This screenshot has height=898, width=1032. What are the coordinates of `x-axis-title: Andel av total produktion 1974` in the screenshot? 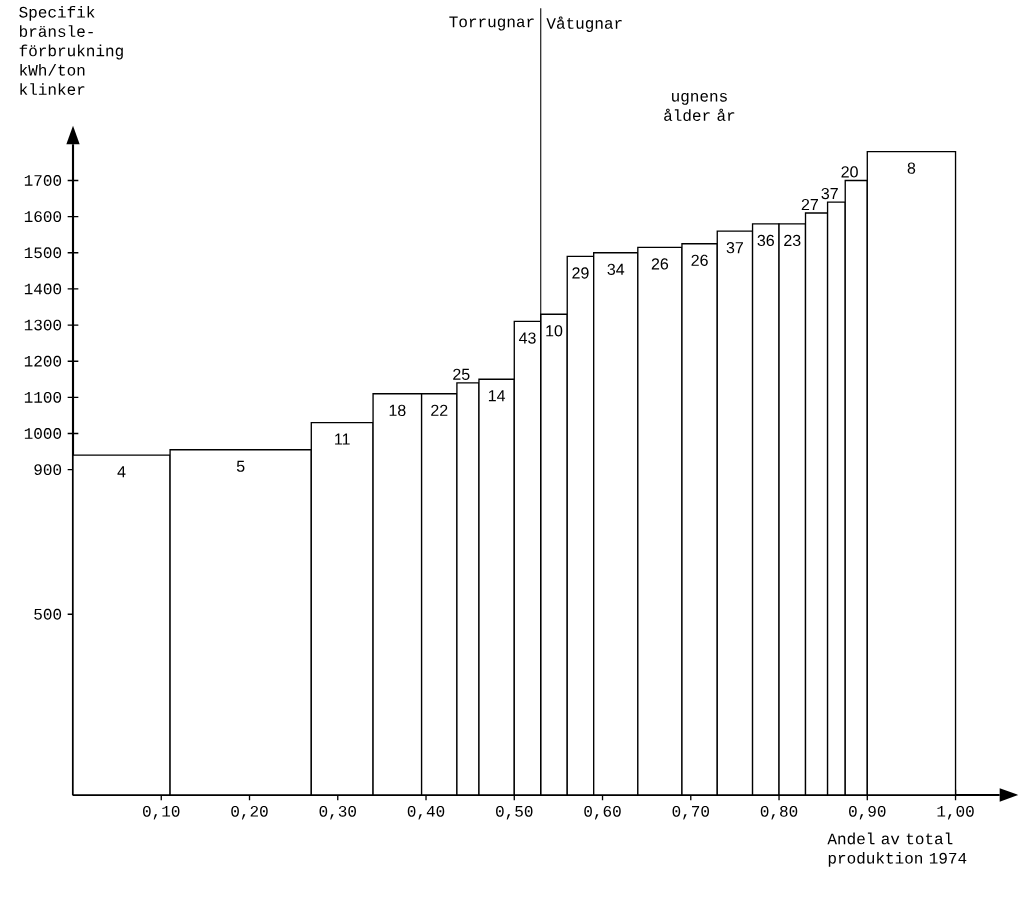 It's located at (897, 849).